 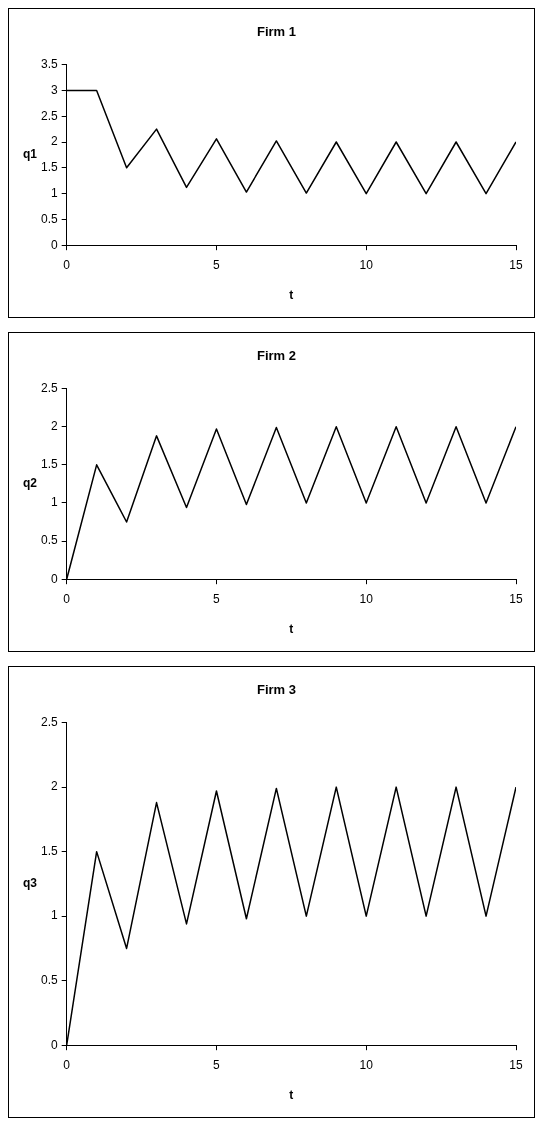 What do you see at coordinates (276, 690) in the screenshot?
I see `chart-title: Firm 3` at bounding box center [276, 690].